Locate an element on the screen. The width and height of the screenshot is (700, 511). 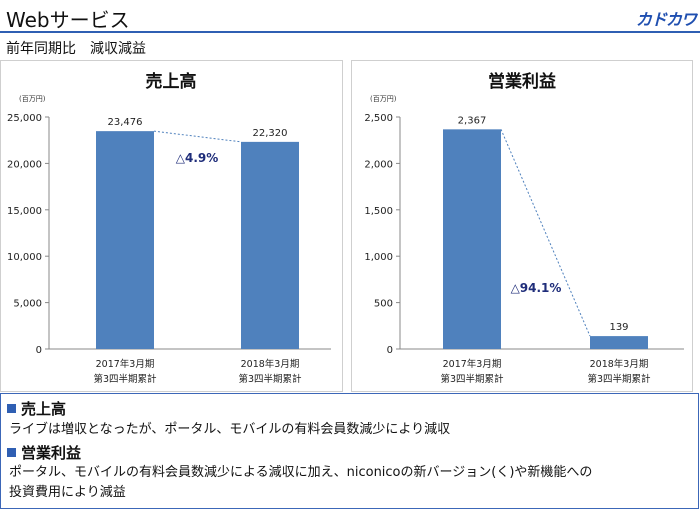
profit-change-connector is located at coordinates (545, 233).